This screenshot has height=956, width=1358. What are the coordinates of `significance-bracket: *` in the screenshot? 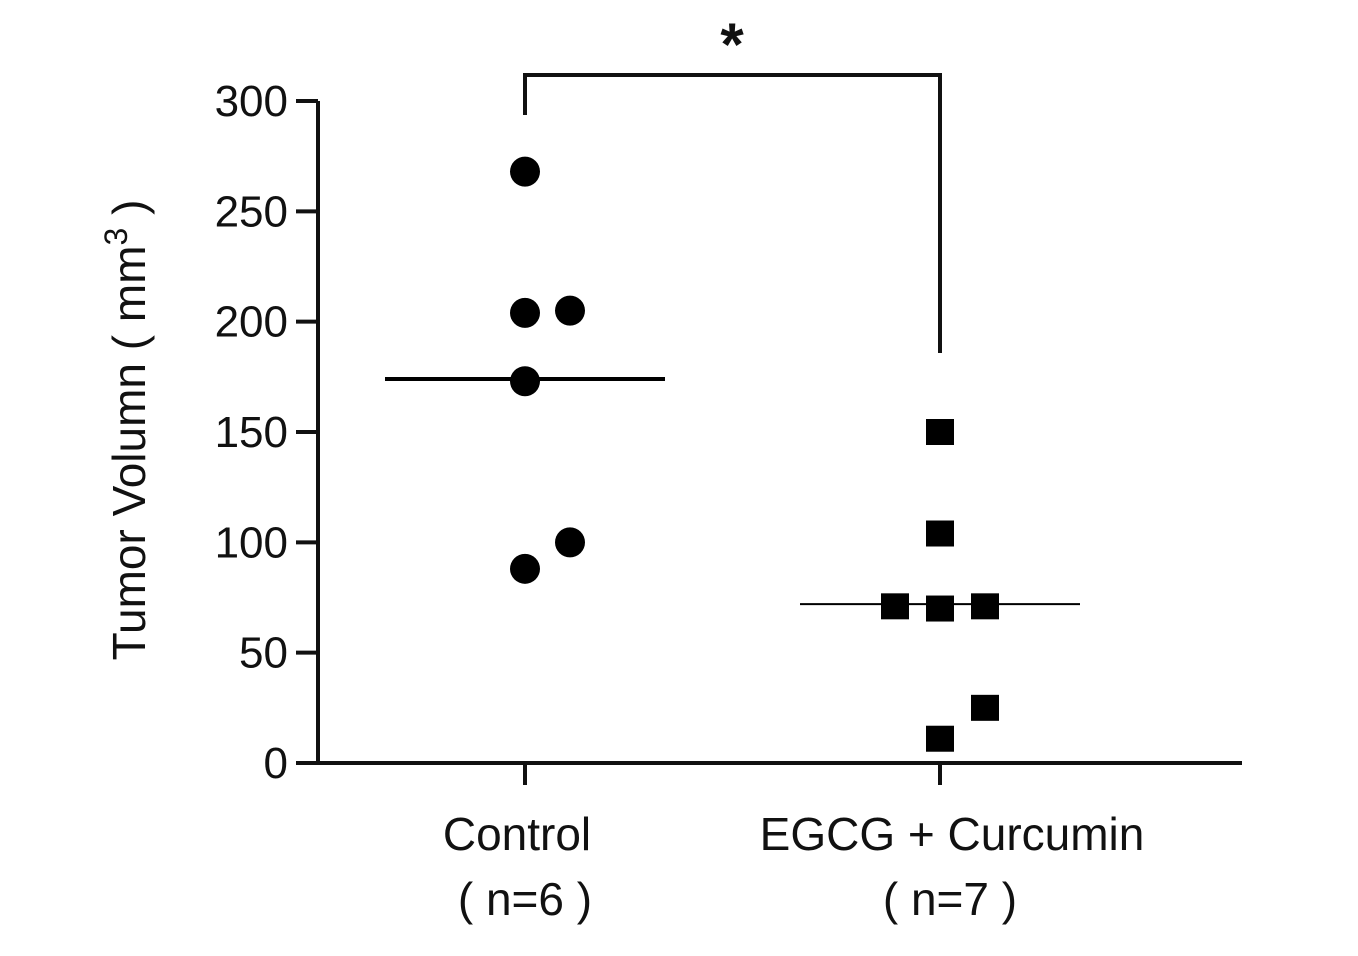 It's located at (732, 182).